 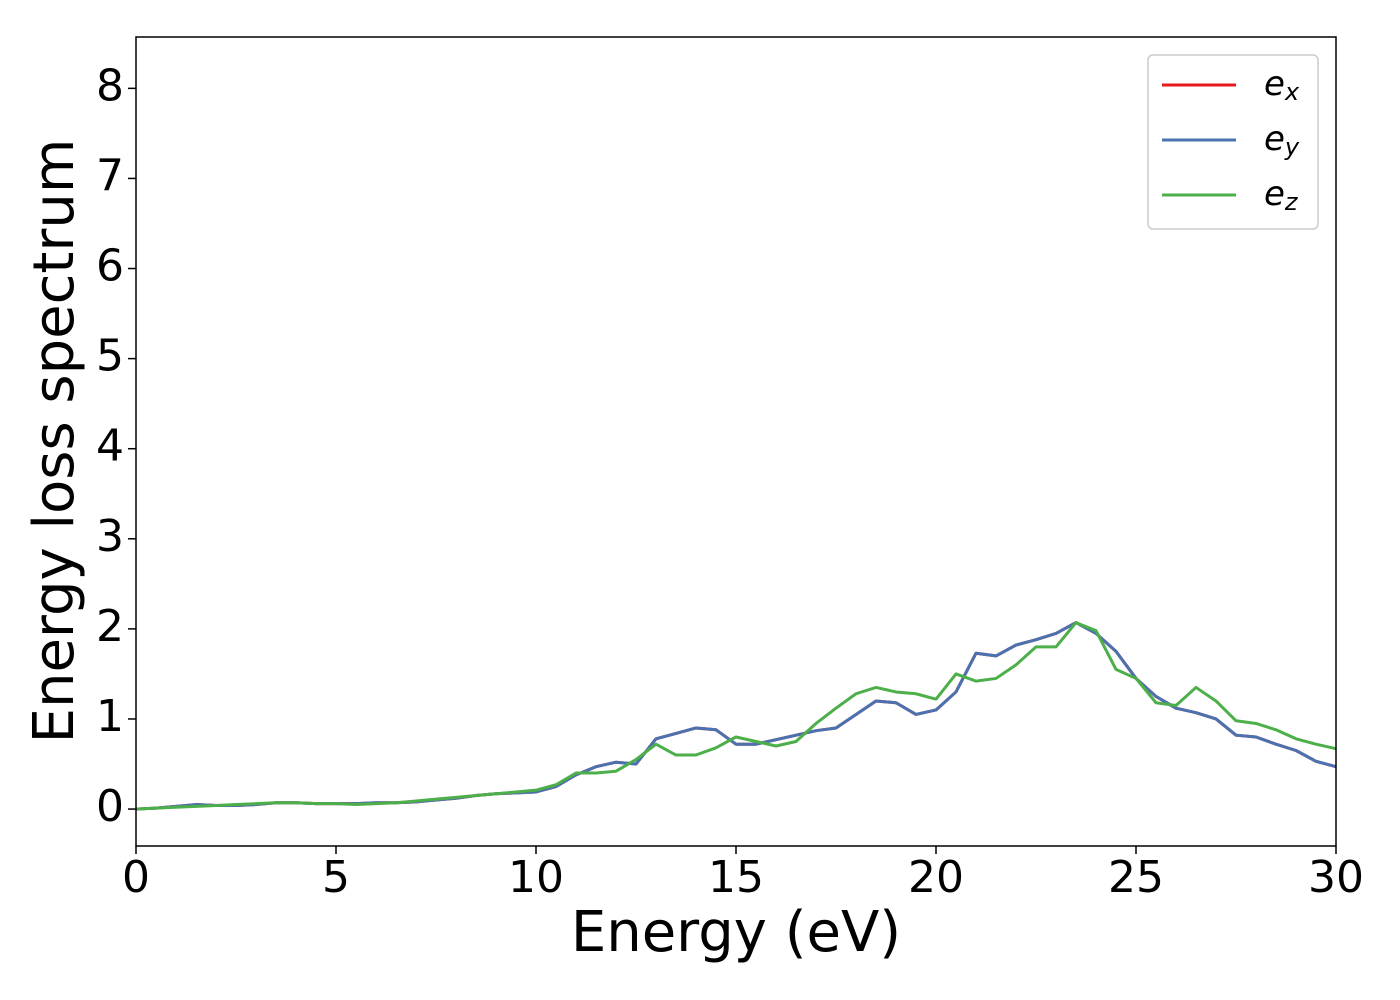 What do you see at coordinates (110, 626) in the screenshot?
I see `y-tick-label: 2` at bounding box center [110, 626].